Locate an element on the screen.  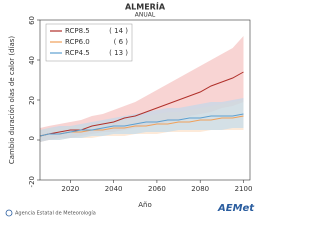
agency-icon is located at coordinates (9, 213).